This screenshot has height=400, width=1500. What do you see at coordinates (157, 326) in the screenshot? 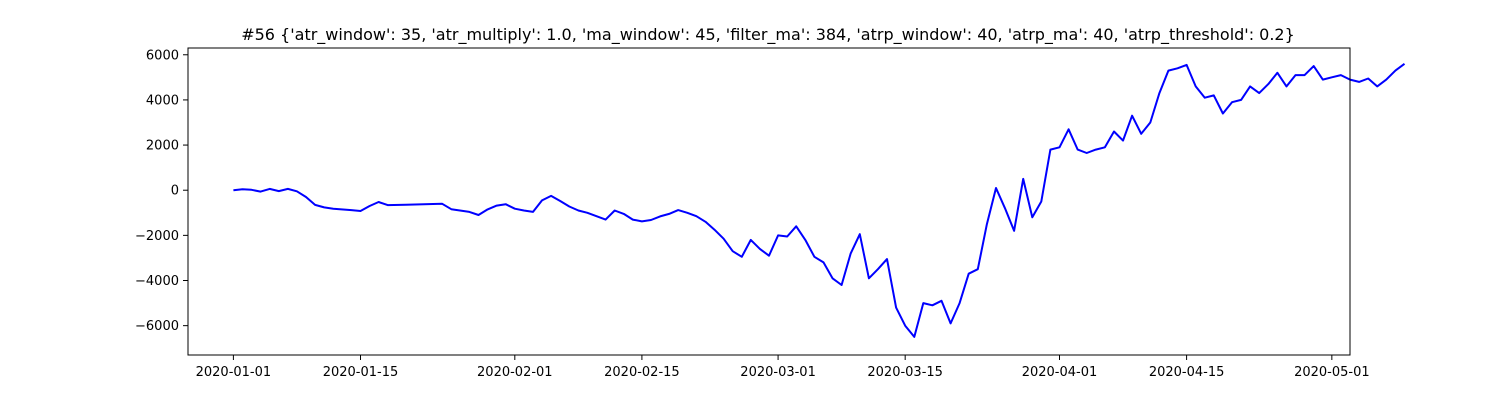
I see `y-tick-label: −6000` at bounding box center [157, 326].